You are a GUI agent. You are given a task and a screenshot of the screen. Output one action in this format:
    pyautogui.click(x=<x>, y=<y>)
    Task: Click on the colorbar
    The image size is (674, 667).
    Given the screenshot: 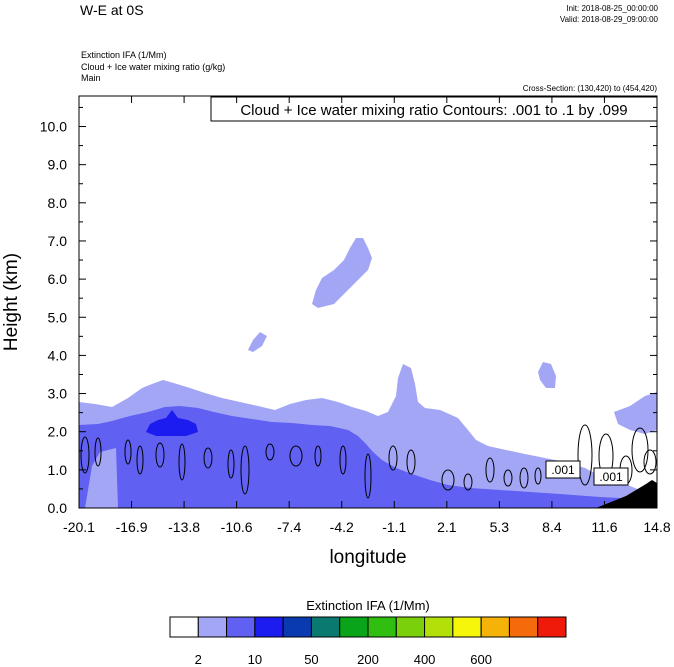 What is the action you would take?
    pyautogui.click(x=368, y=627)
    